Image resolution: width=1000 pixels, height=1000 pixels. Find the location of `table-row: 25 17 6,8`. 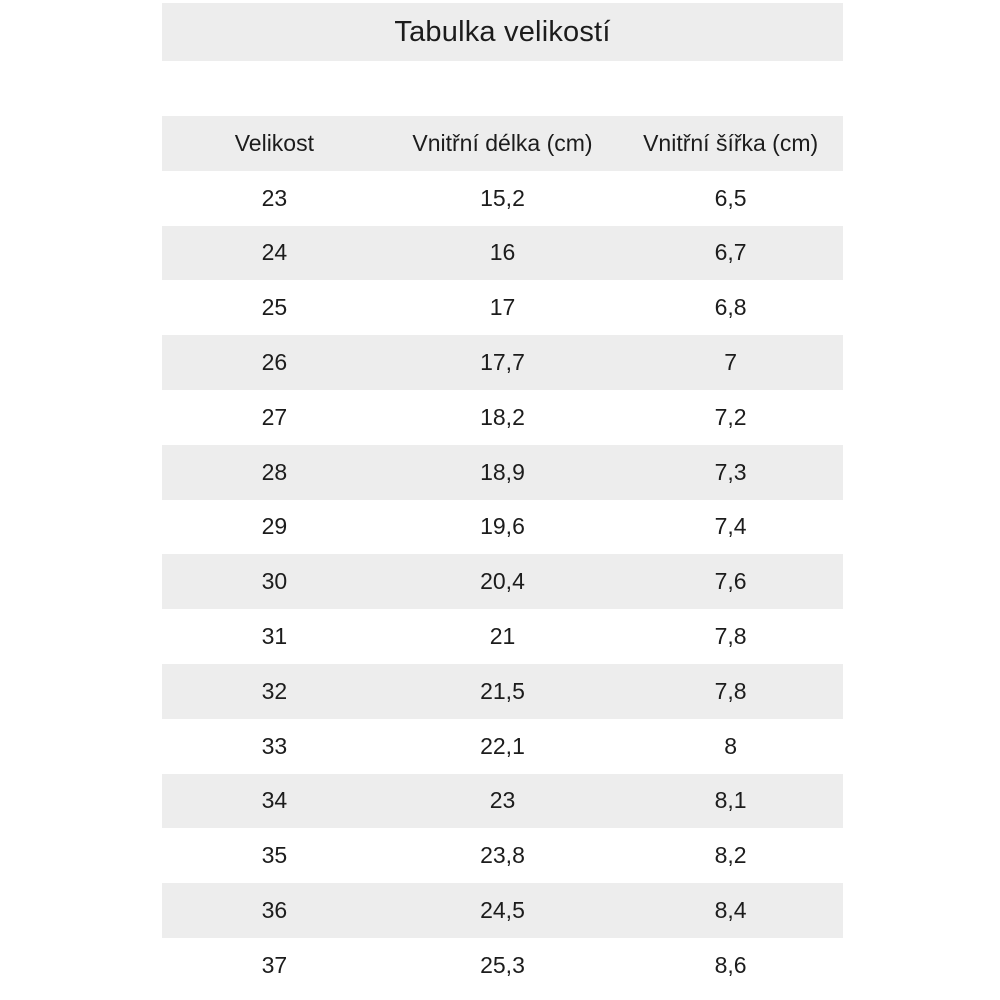

table-row: 25 17 6,8 is located at coordinates (502, 307).